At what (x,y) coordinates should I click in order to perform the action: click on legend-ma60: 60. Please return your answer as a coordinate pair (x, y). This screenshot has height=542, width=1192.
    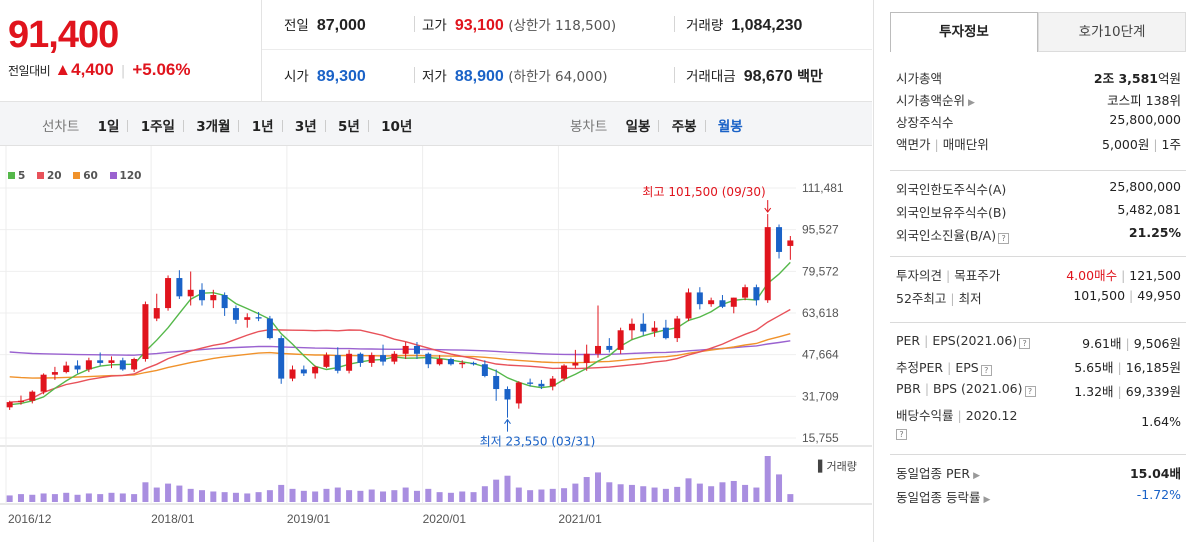
    Looking at the image, I should click on (85, 176).